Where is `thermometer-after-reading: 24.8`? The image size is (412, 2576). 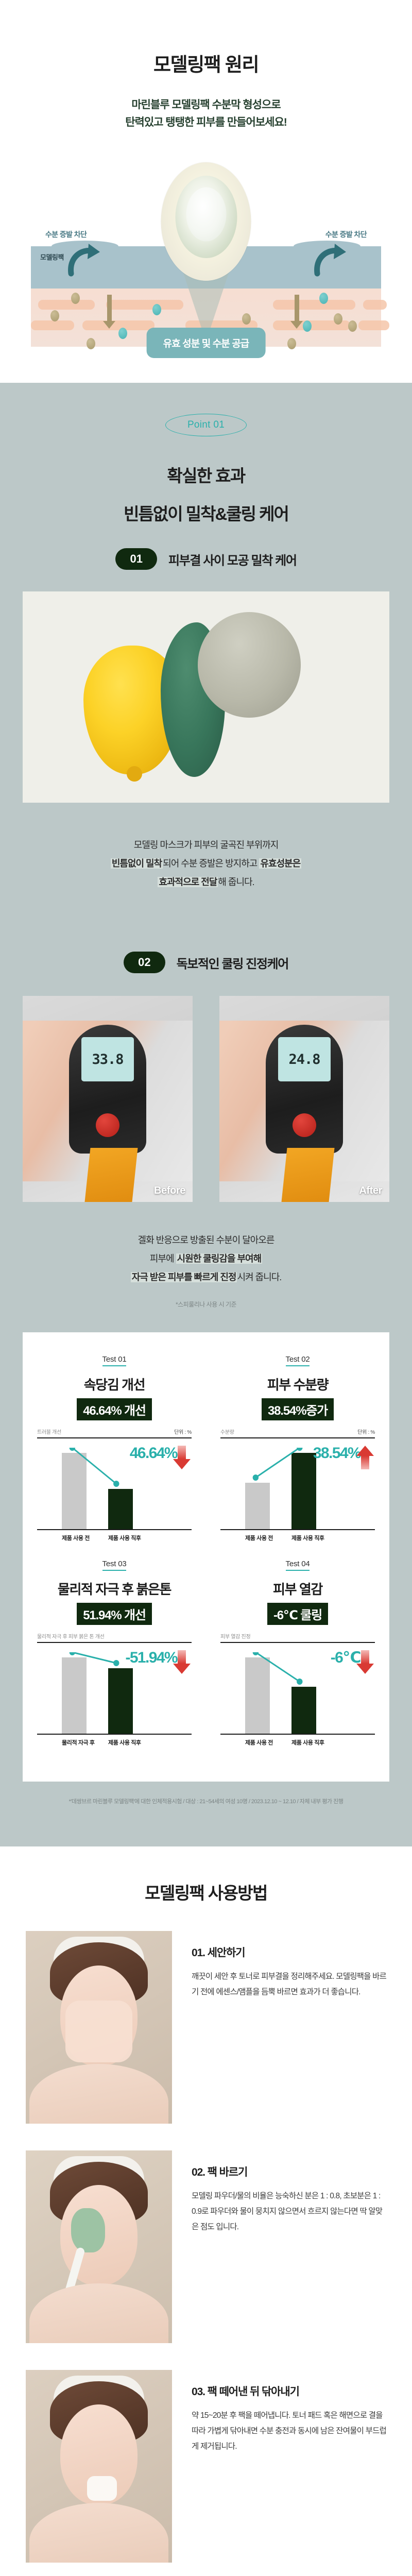 thermometer-after-reading: 24.8 is located at coordinates (304, 1059).